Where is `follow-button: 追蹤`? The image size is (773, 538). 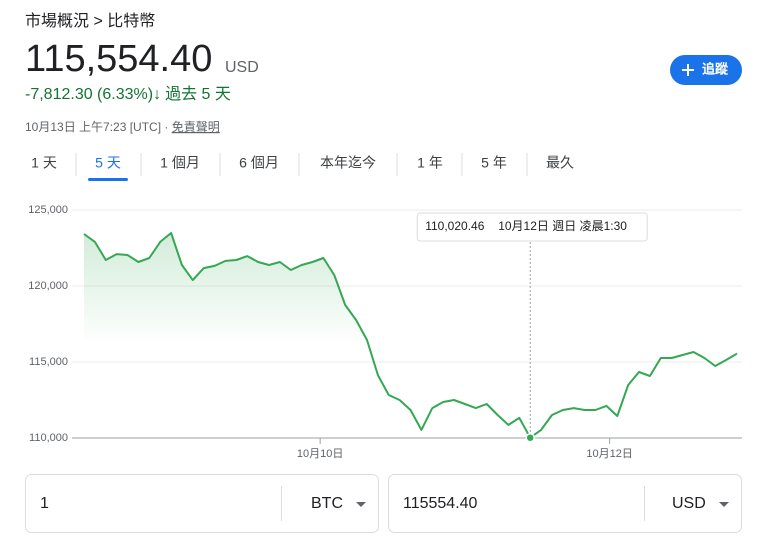
follow-button: 追蹤 is located at coordinates (706, 70).